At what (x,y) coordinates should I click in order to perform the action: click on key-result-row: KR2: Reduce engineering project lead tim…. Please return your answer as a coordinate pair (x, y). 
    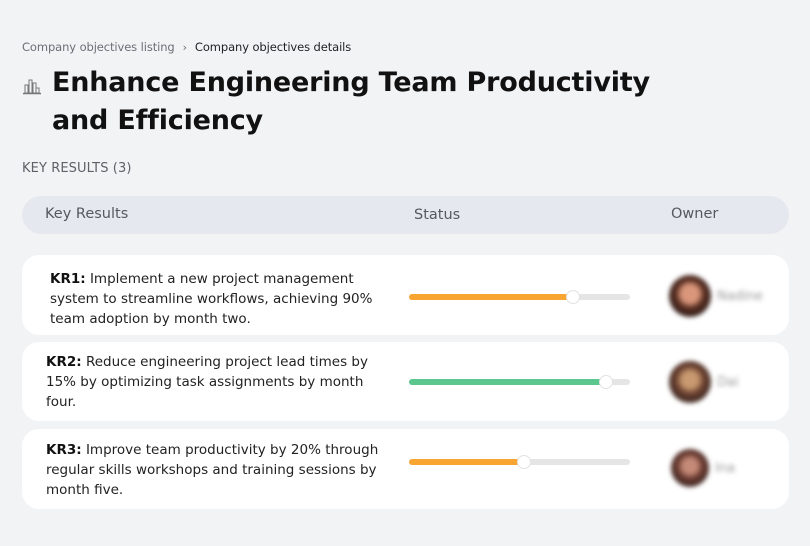
    Looking at the image, I should click on (405, 381).